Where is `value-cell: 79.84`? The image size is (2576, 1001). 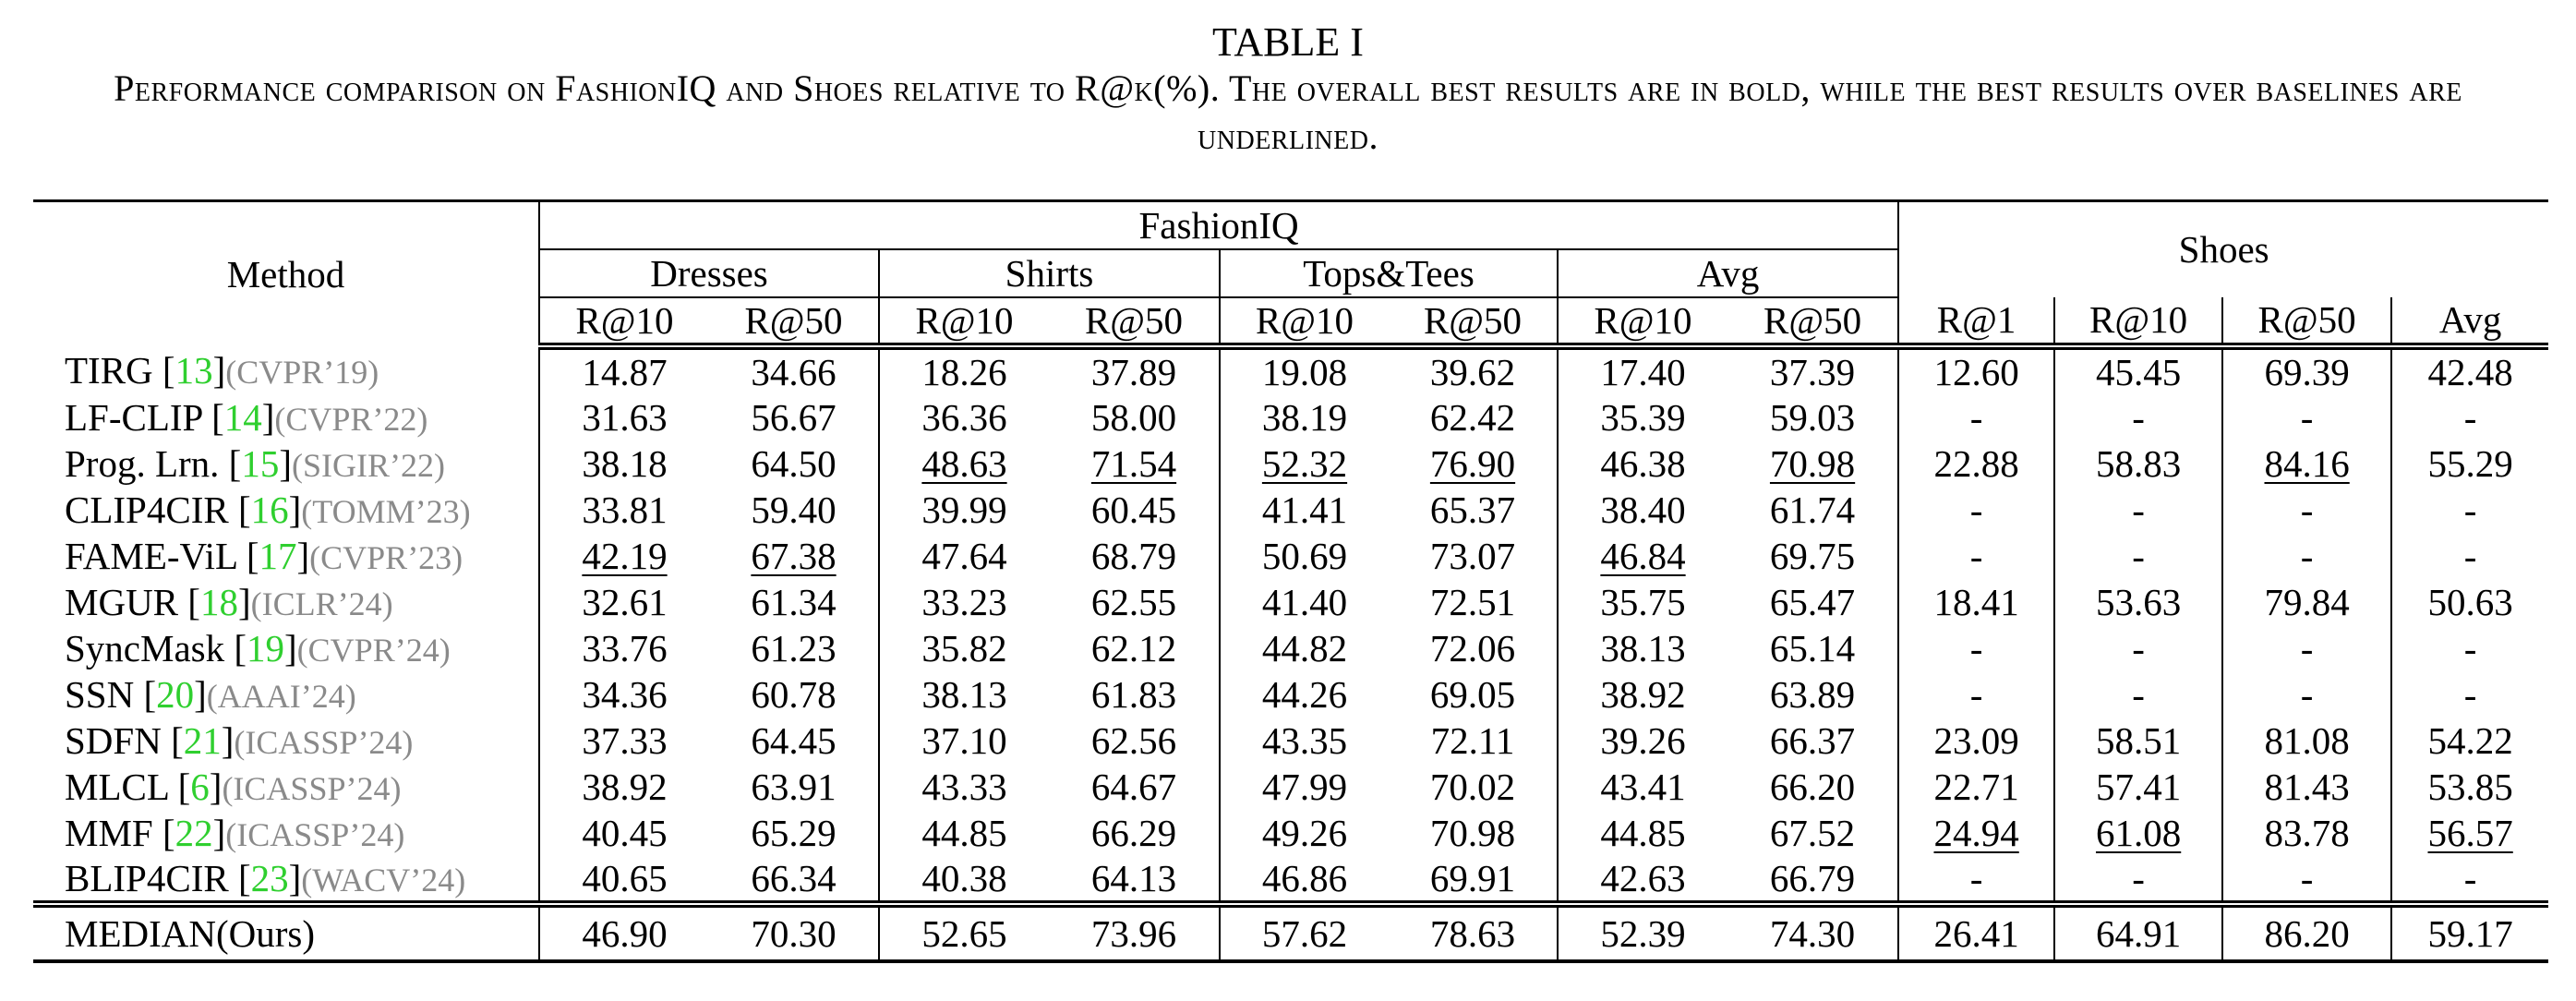 value-cell: 79.84 is located at coordinates (2306, 601).